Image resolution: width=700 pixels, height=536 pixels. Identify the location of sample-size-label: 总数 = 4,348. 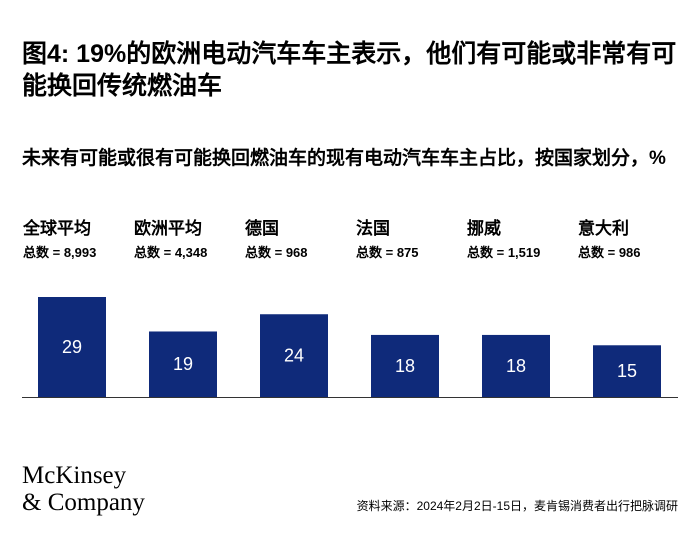
(170, 252).